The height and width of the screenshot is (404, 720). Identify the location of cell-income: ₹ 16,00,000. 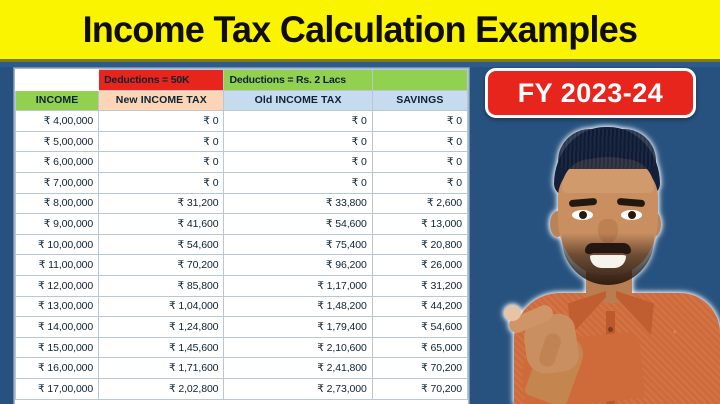
(57, 368).